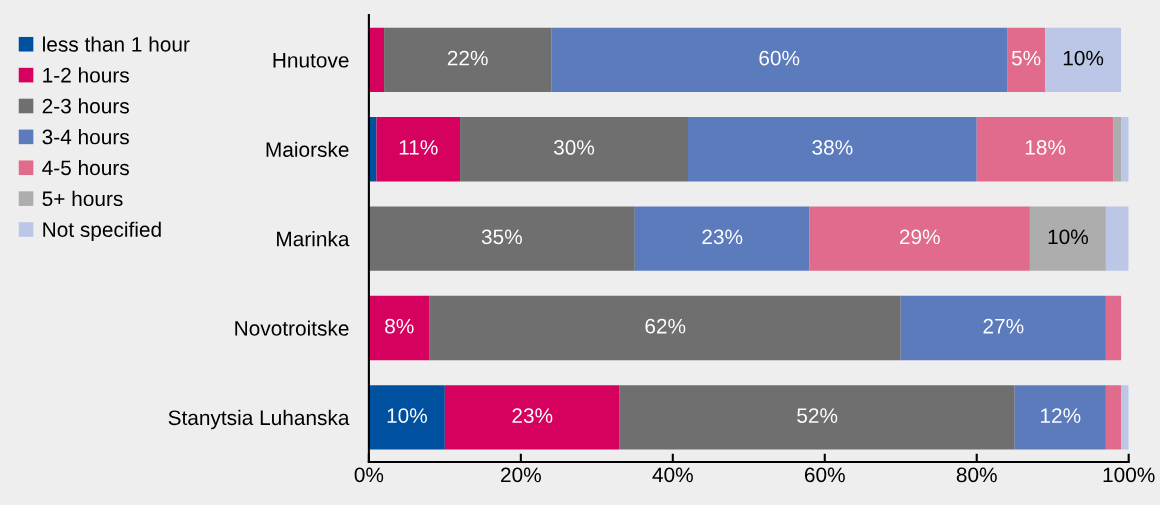 This screenshot has width=1160, height=505. What do you see at coordinates (521, 475) in the screenshot?
I see `x-tick-label: 20%` at bounding box center [521, 475].